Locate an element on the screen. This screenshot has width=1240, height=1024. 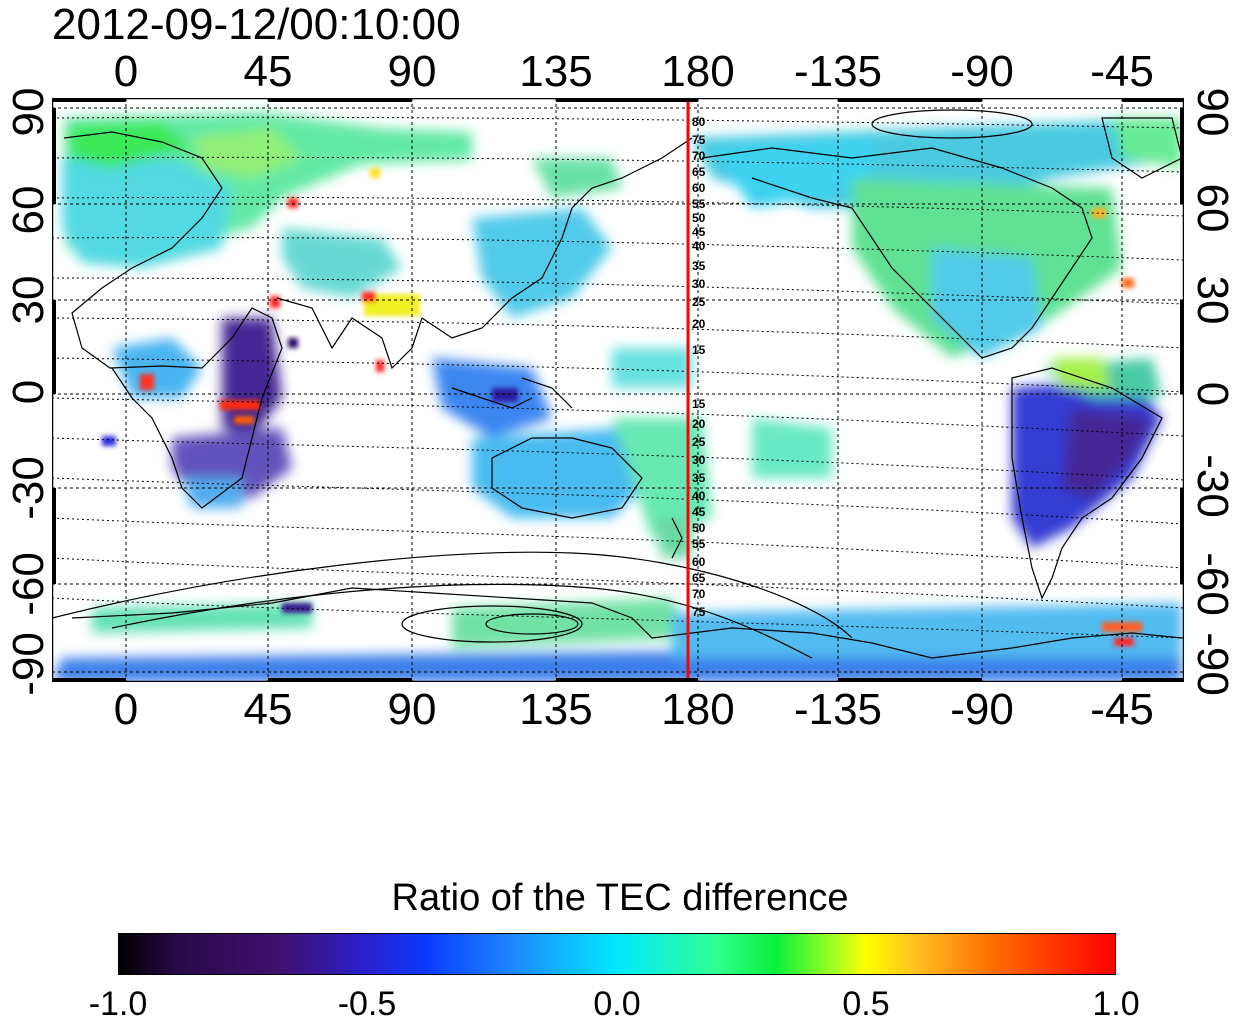
lat-tick-left: 0 is located at coordinates (28, 392).